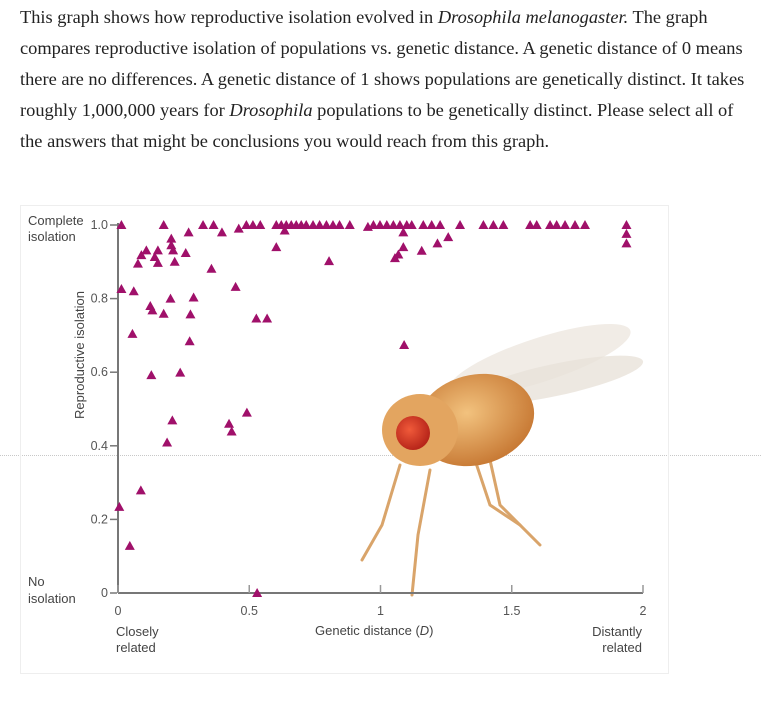 This screenshot has height=702, width=761. What do you see at coordinates (502, 460) in the screenshot?
I see `fruit-fly-image` at bounding box center [502, 460].